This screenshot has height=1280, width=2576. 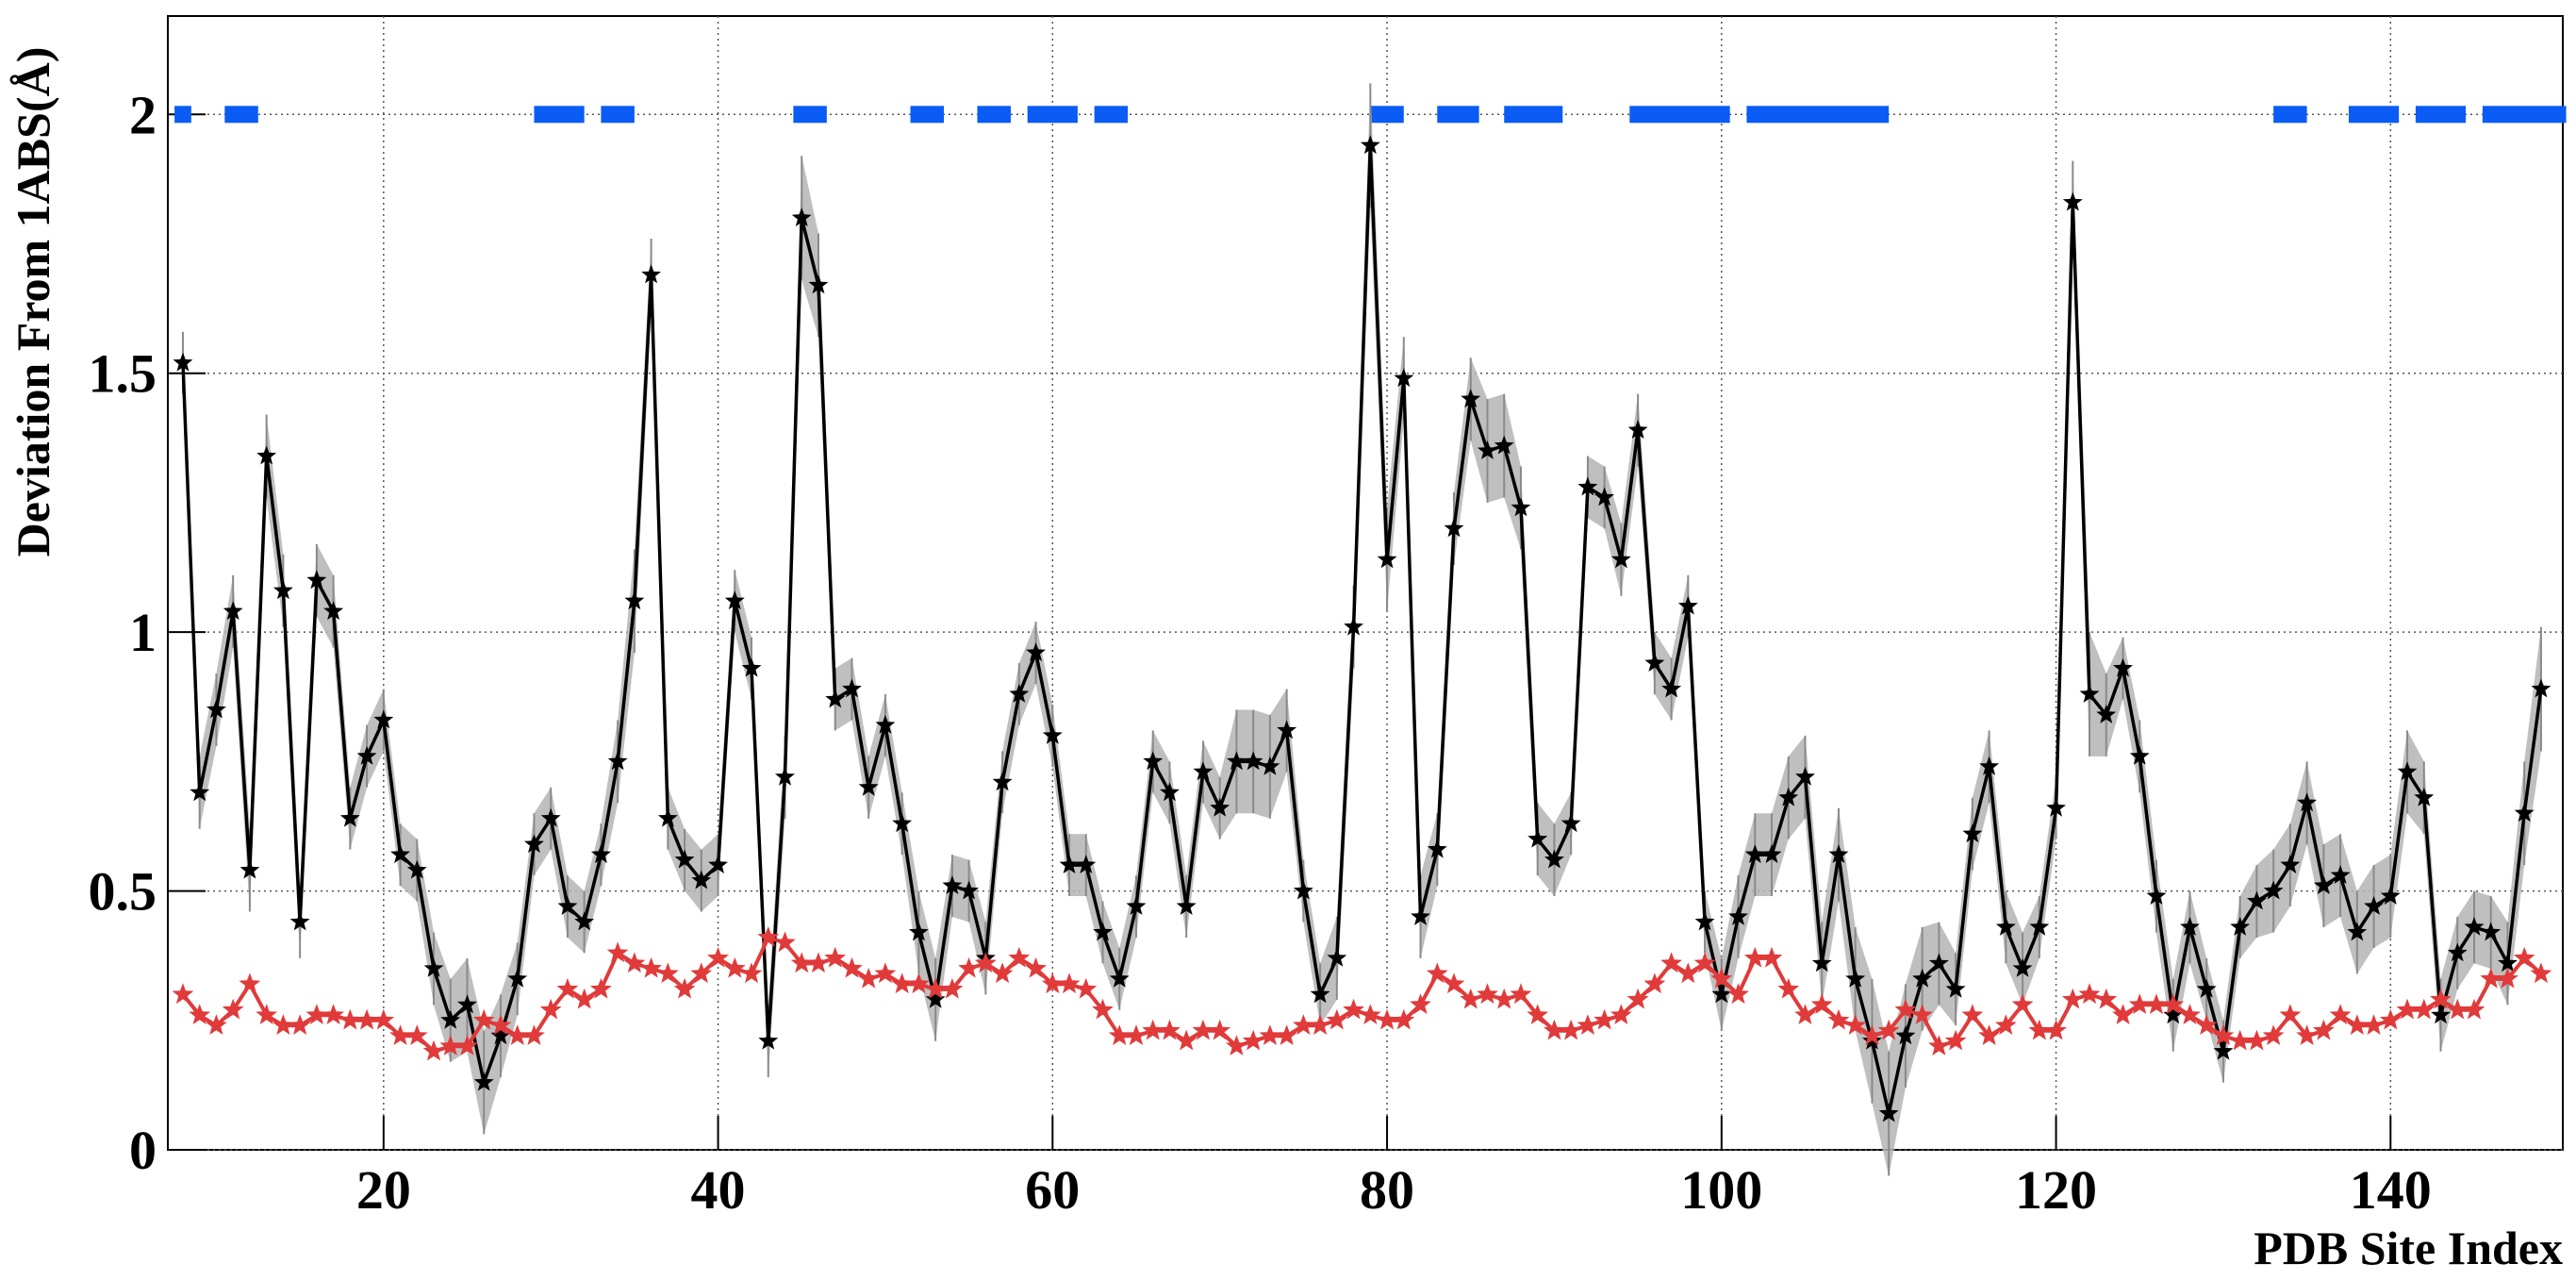 What do you see at coordinates (143, 114) in the screenshot?
I see `y-tick-label: 2` at bounding box center [143, 114].